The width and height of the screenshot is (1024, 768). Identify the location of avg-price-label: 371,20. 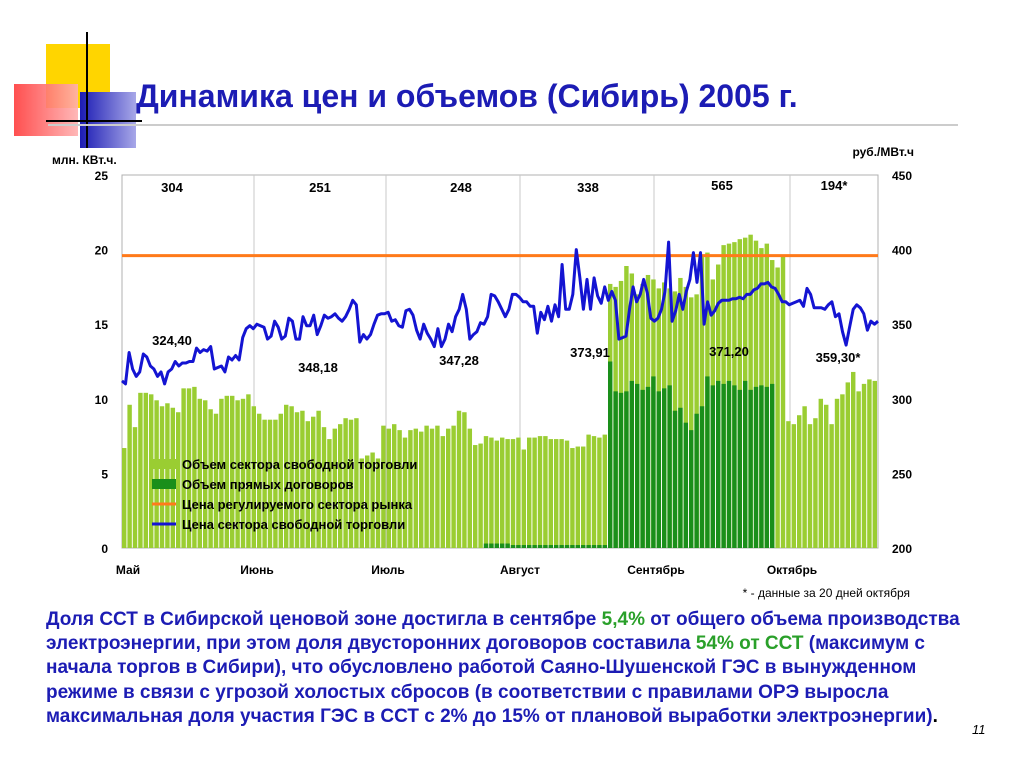
(729, 351).